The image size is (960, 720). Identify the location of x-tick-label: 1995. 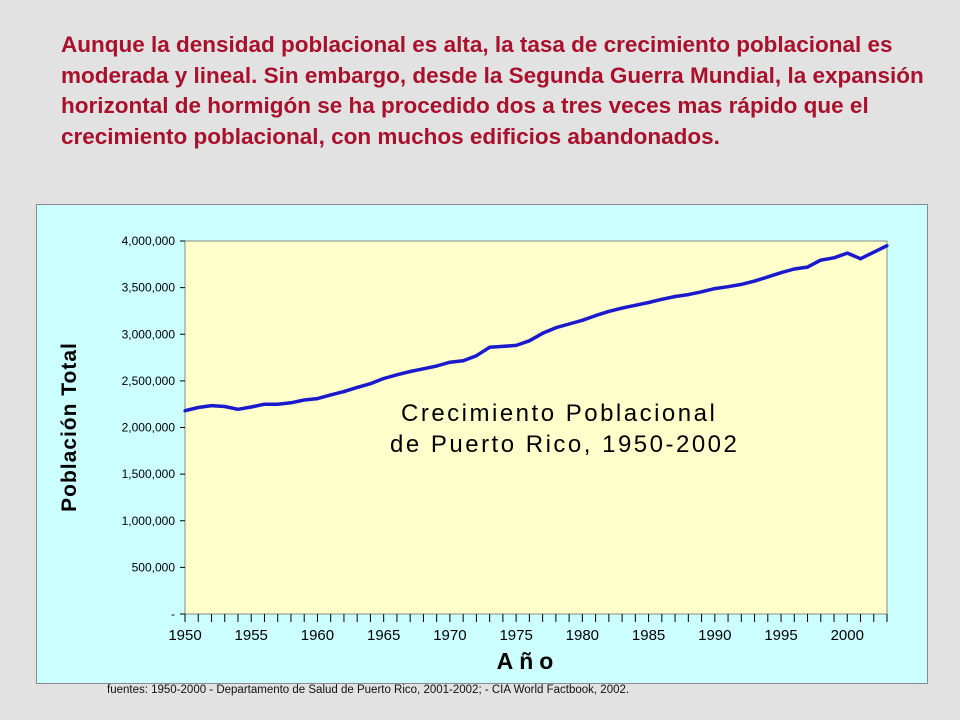
(780, 635).